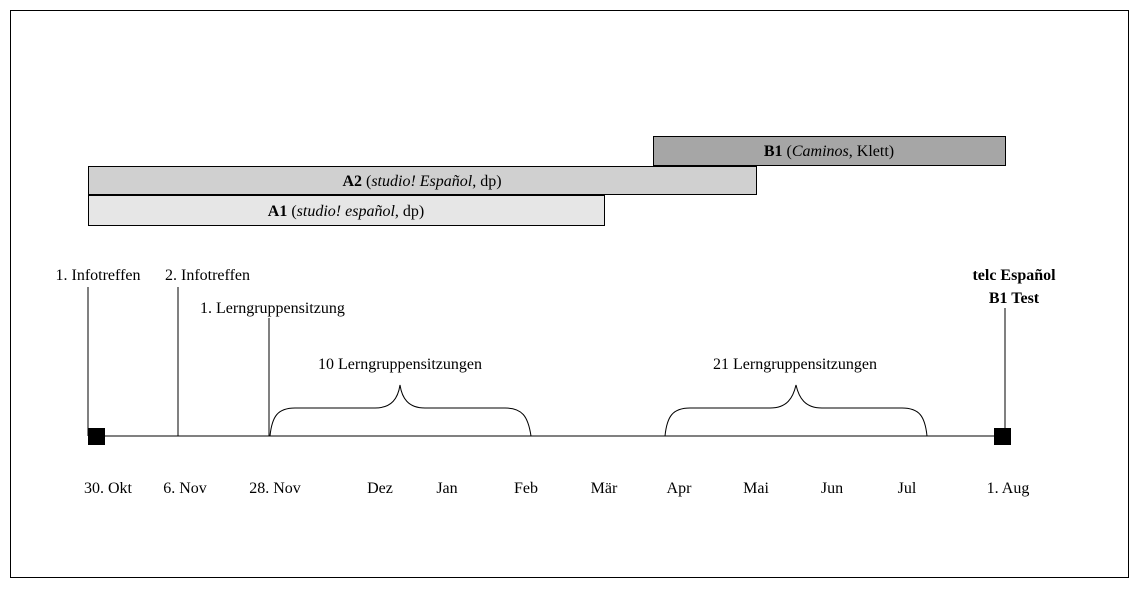  Describe the element at coordinates (1014, 275) in the screenshot. I see `exam-label: telc Español` at that location.